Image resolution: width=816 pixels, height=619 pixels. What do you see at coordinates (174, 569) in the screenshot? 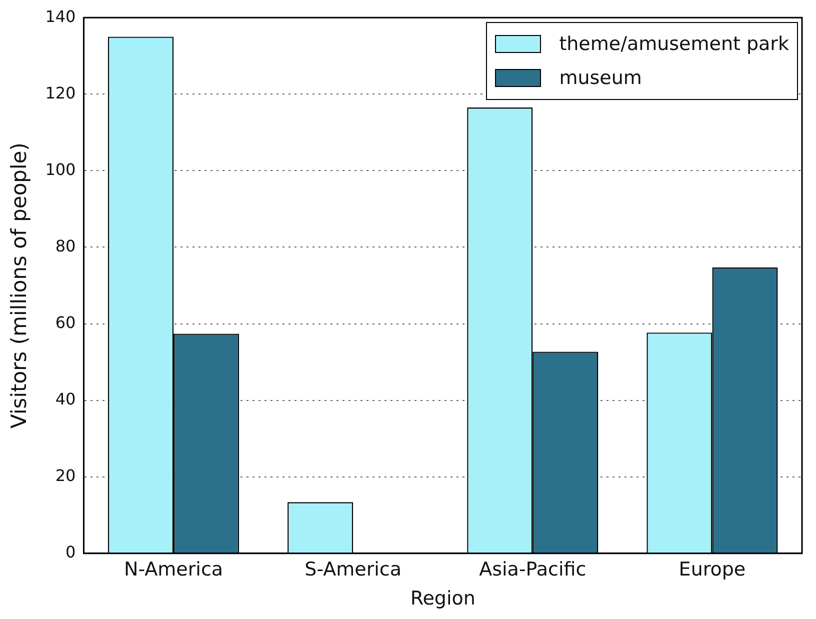
I see `x-tick-label: N-America` at bounding box center [174, 569].